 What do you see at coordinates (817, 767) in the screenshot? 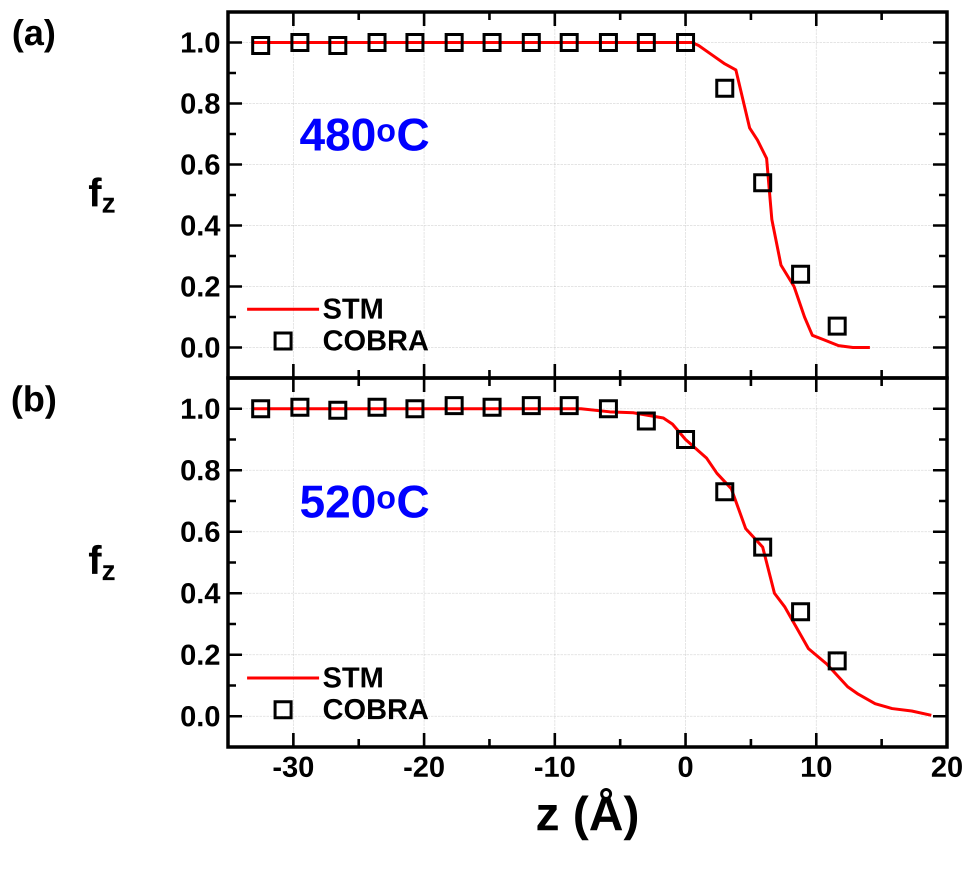
I see `x-tick-label: 10` at bounding box center [817, 767].